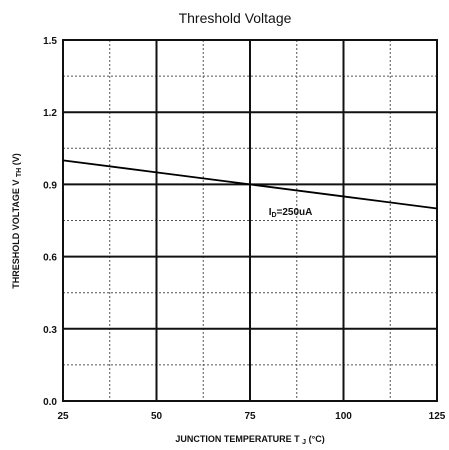 The image size is (449, 450). I want to click on y-axis-label-sub: TH, so click(19, 172).